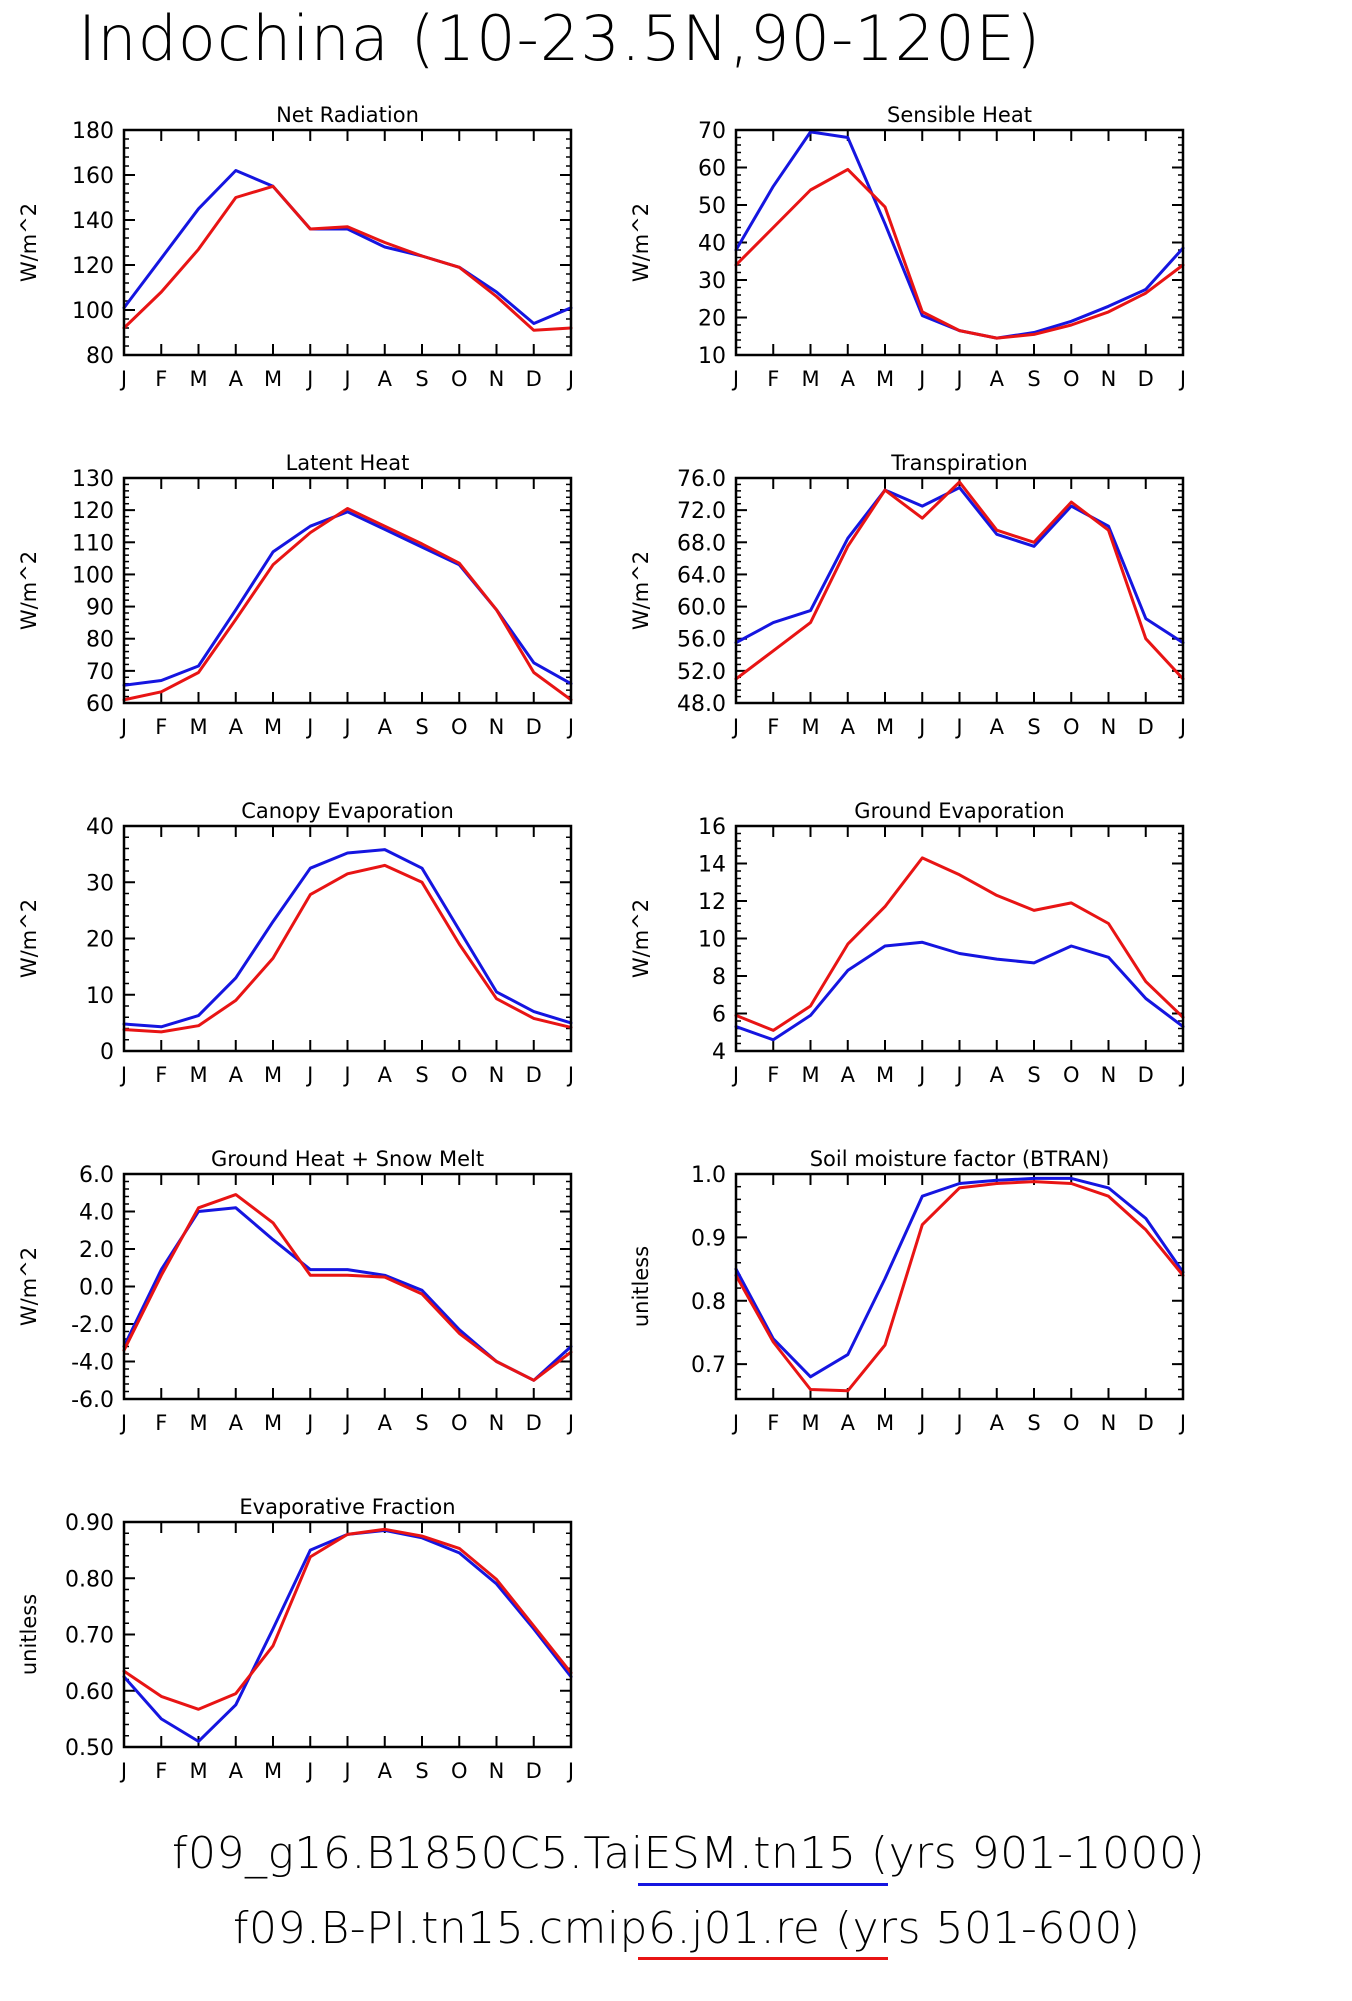  What do you see at coordinates (347, 115) in the screenshot?
I see `chart-title: Net Radiation` at bounding box center [347, 115].